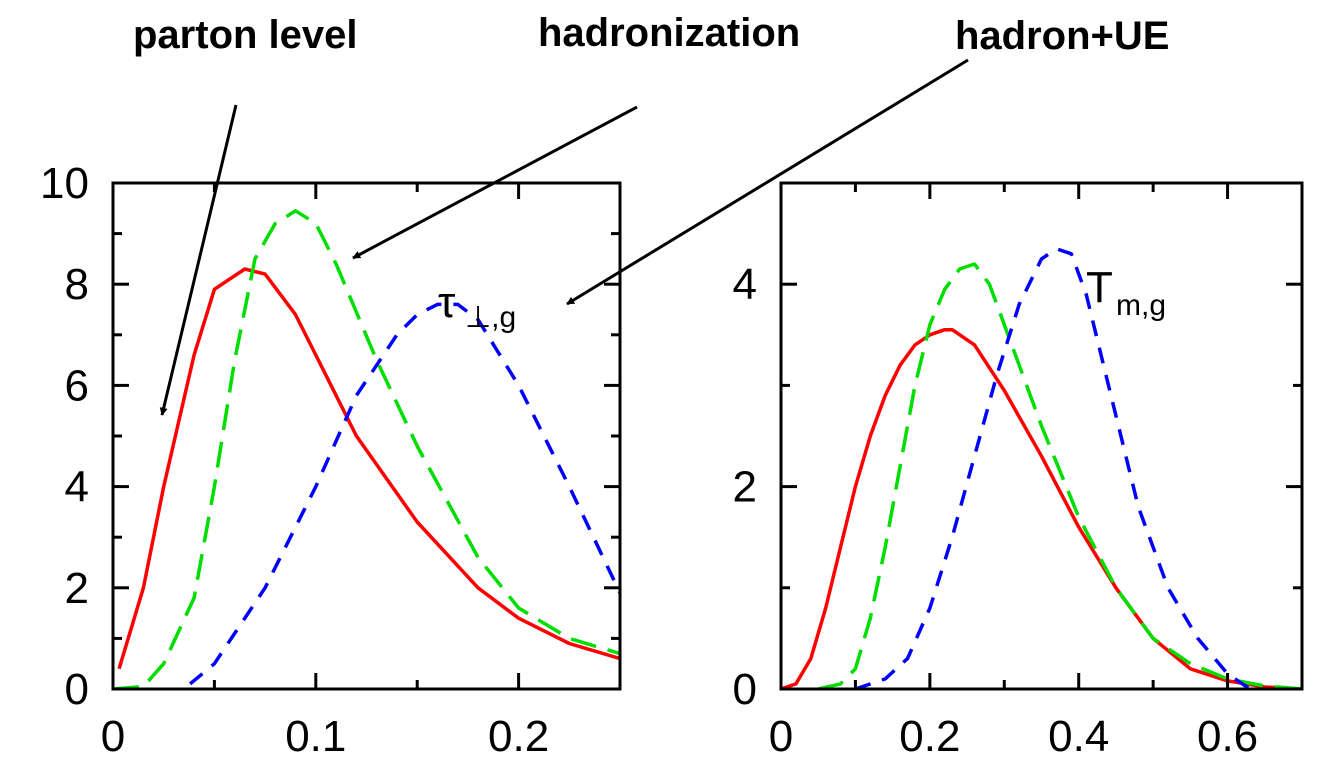  I want to click on observable-subscript-tmg: m,g, so click(1141, 305).